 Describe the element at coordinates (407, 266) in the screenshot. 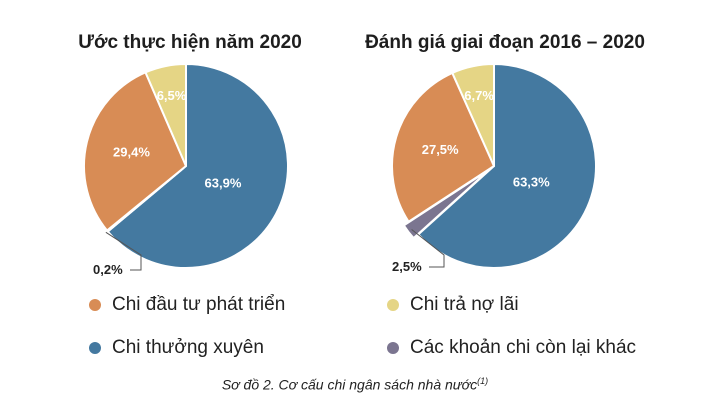

I see `pie-label-1-con-lai: 2,5%` at that location.